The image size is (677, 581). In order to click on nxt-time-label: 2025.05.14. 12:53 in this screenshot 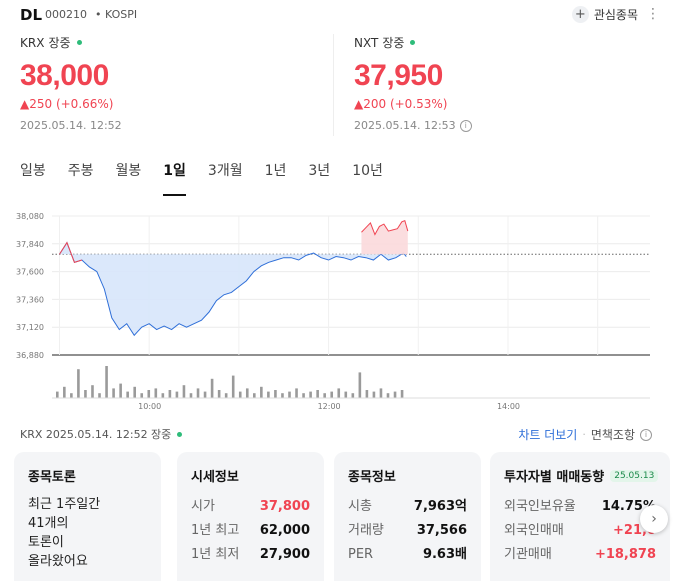, I will do `click(405, 125)`.